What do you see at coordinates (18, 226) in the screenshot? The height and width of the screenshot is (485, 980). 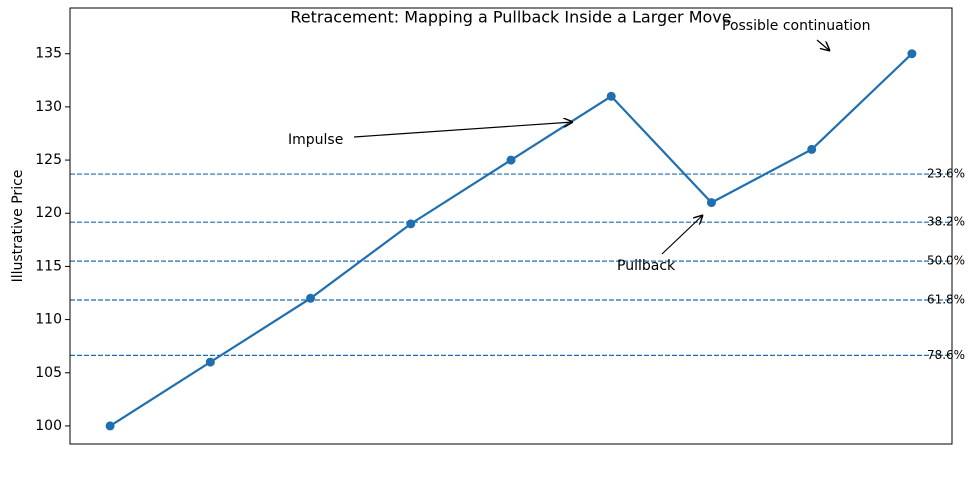 I see `y-axis-label: Illustrative Price` at bounding box center [18, 226].